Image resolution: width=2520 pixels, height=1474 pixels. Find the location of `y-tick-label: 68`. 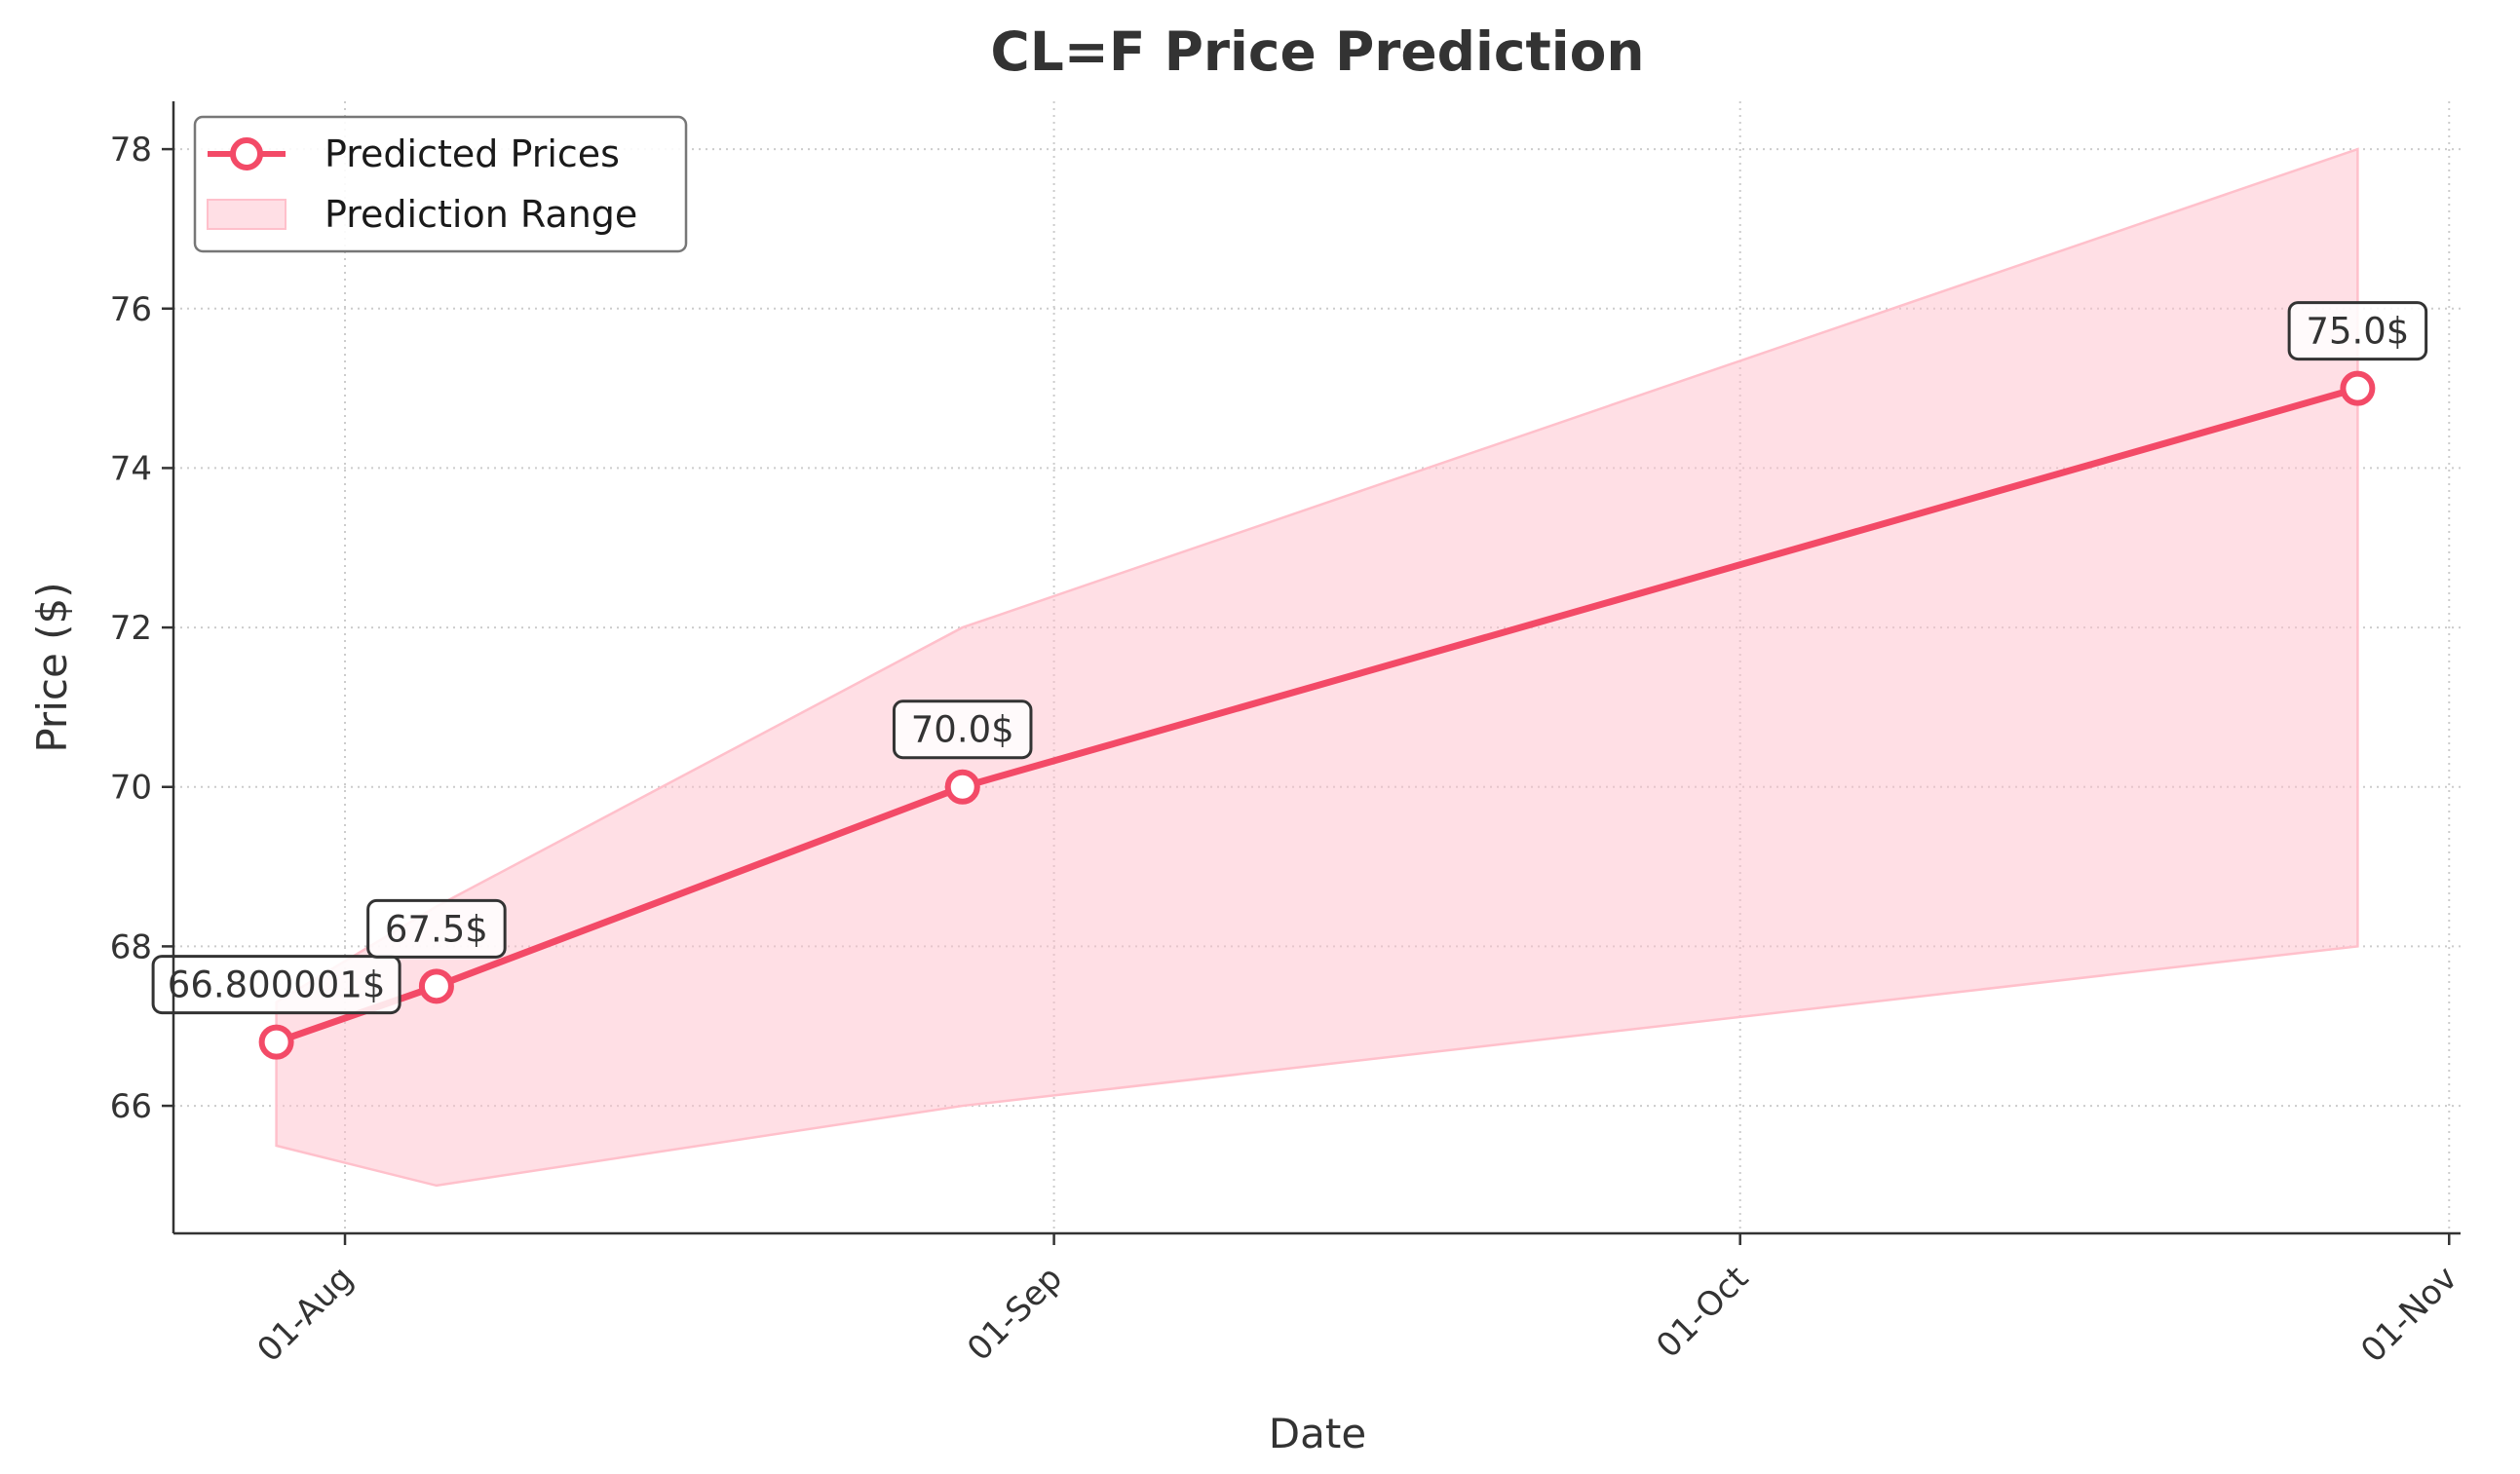

y-tick-label: 68 is located at coordinates (131, 946).